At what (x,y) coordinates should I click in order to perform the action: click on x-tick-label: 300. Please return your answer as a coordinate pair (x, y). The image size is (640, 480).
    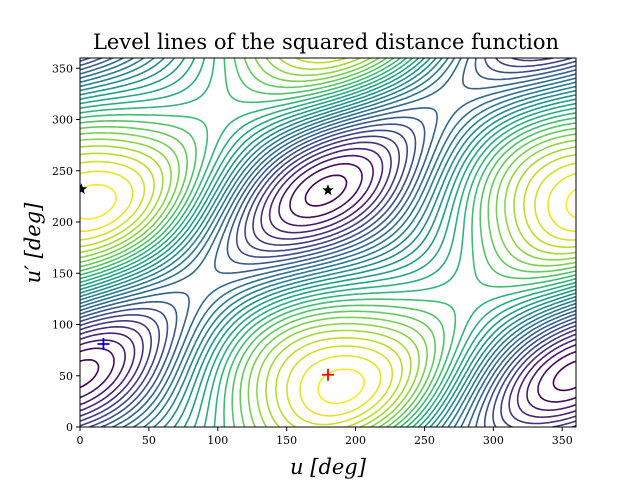
    Looking at the image, I should click on (493, 440).